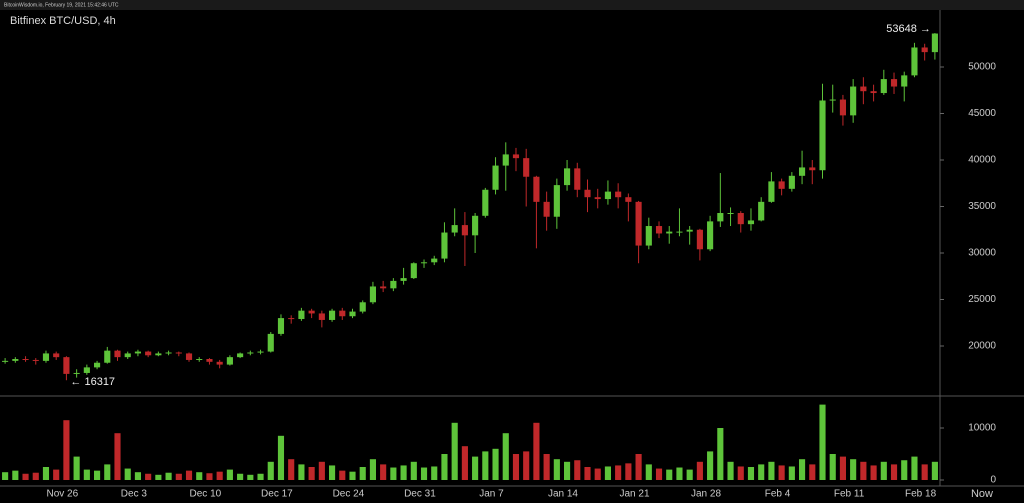 The image size is (1024, 503). What do you see at coordinates (993, 480) in the screenshot?
I see `volume-tick-label: 0` at bounding box center [993, 480].